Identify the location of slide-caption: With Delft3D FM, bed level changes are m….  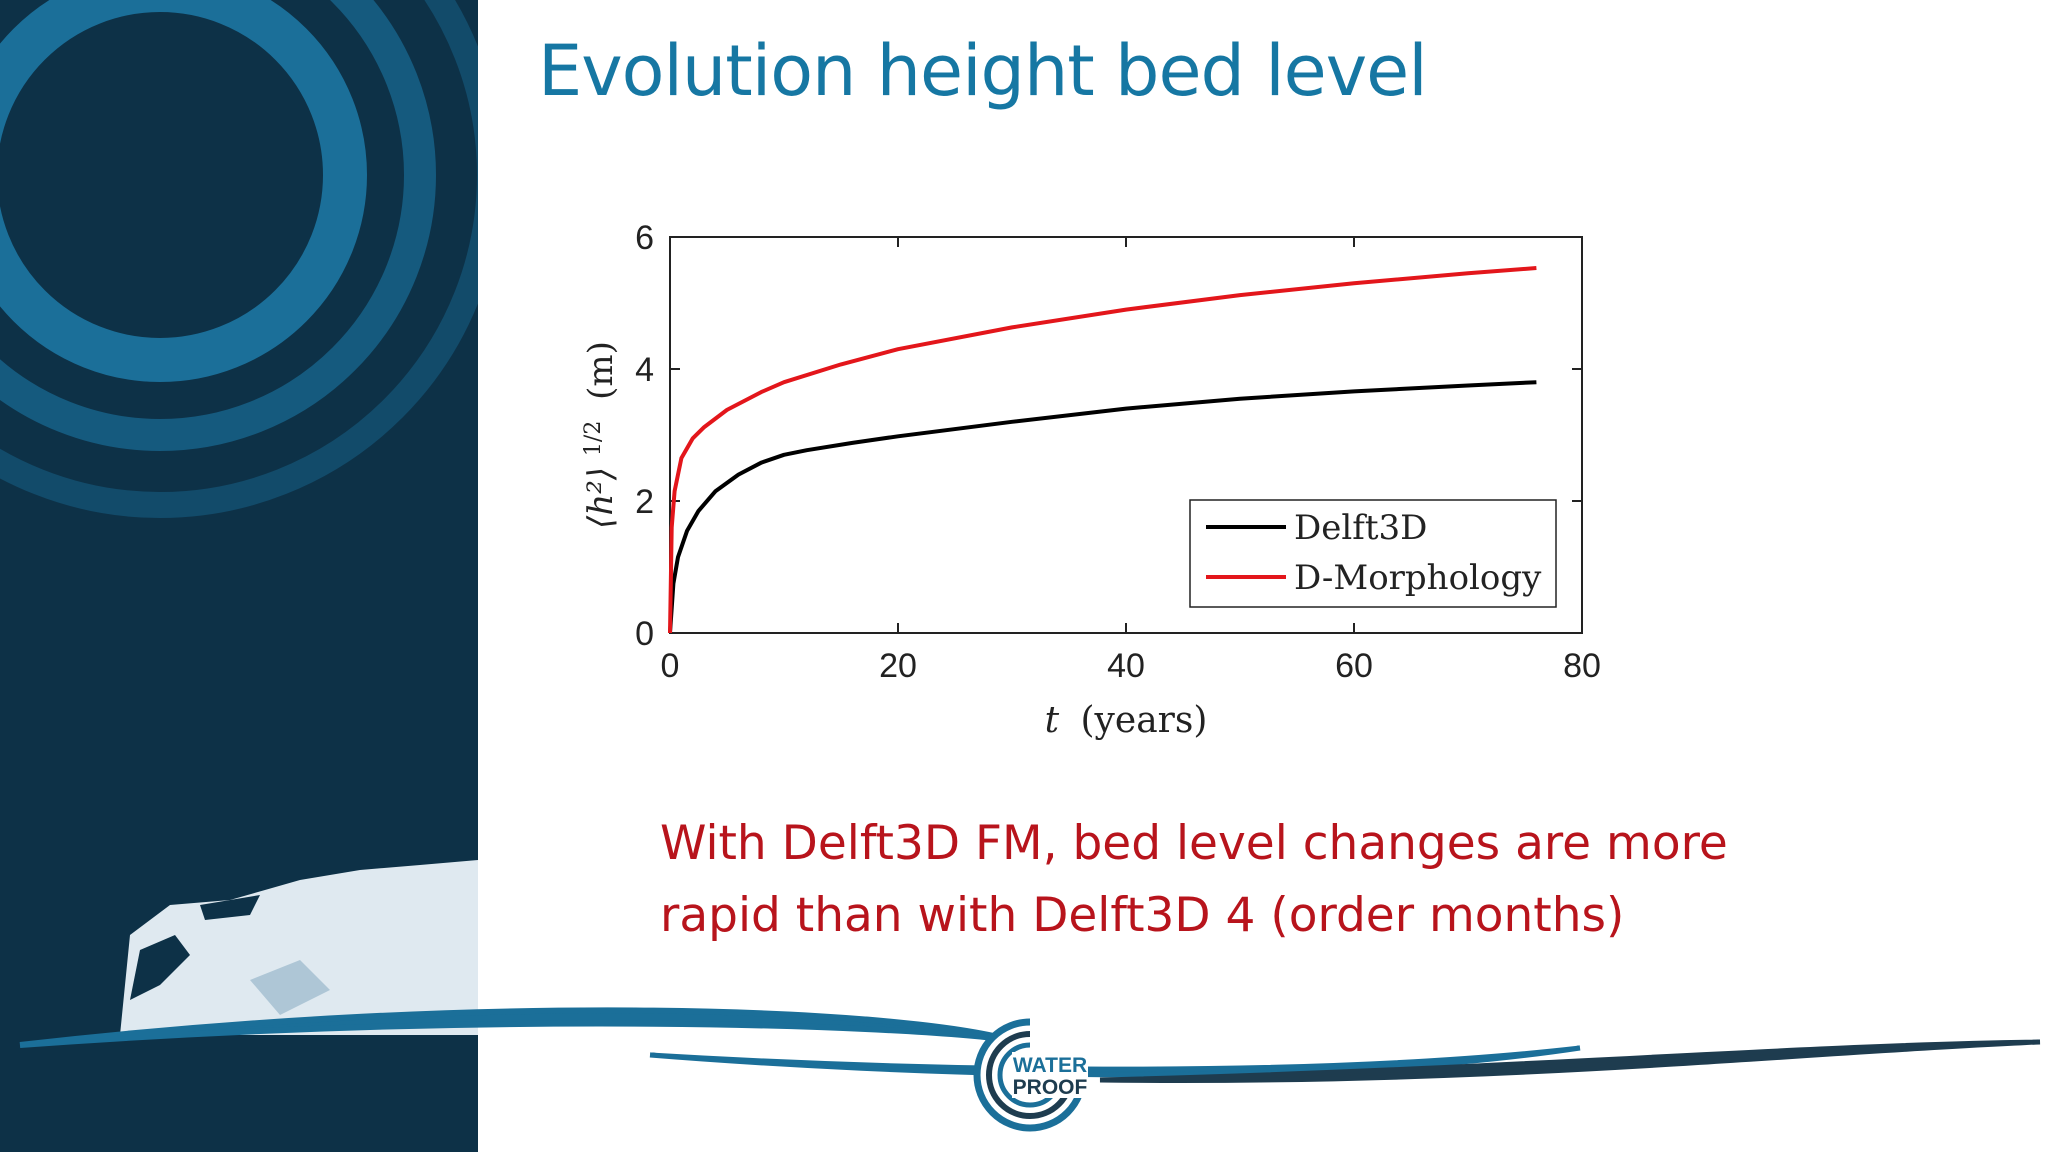
(1330, 880).